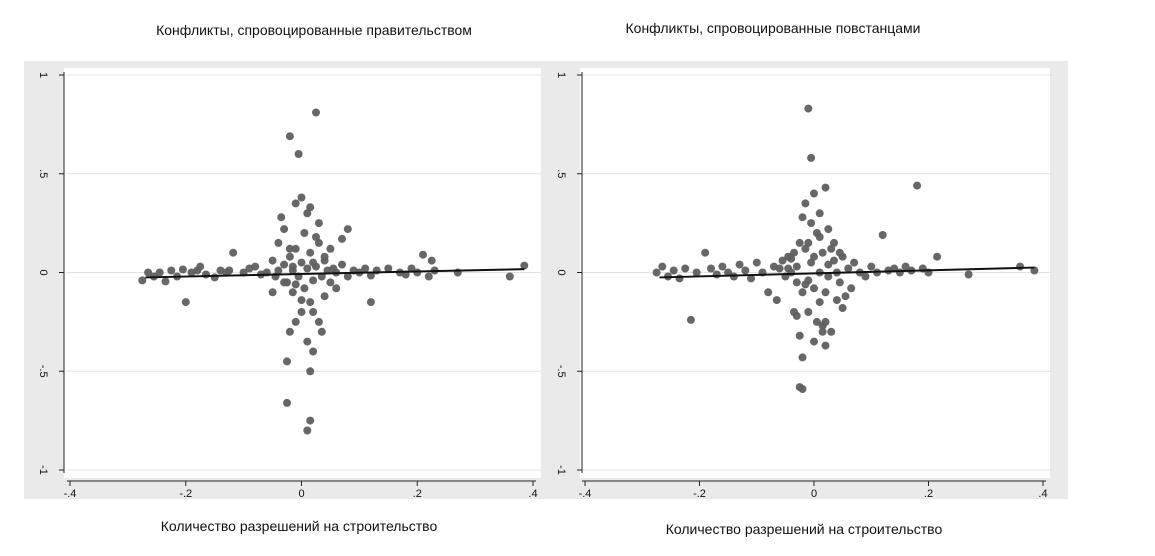  I want to click on x-tick-label: -.4, so click(70, 494).